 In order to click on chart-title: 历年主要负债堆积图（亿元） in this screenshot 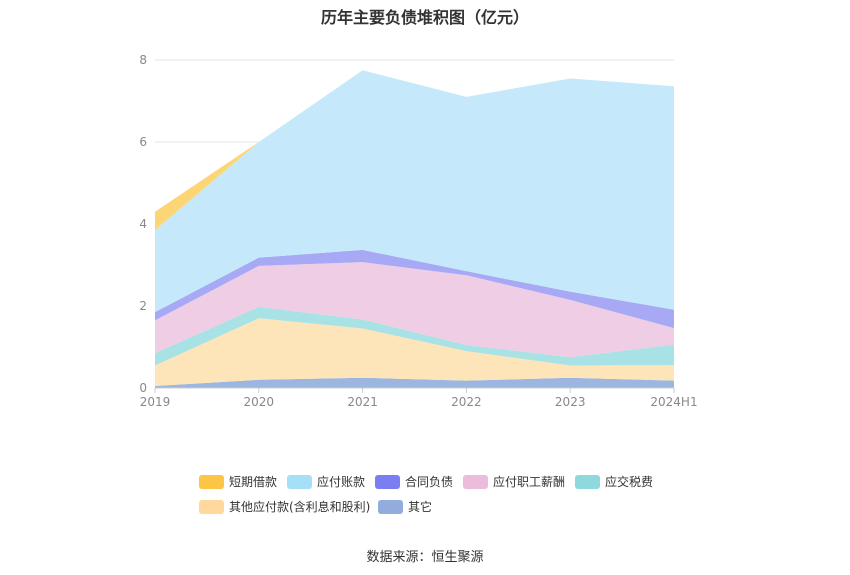, I will do `click(424, 17)`.